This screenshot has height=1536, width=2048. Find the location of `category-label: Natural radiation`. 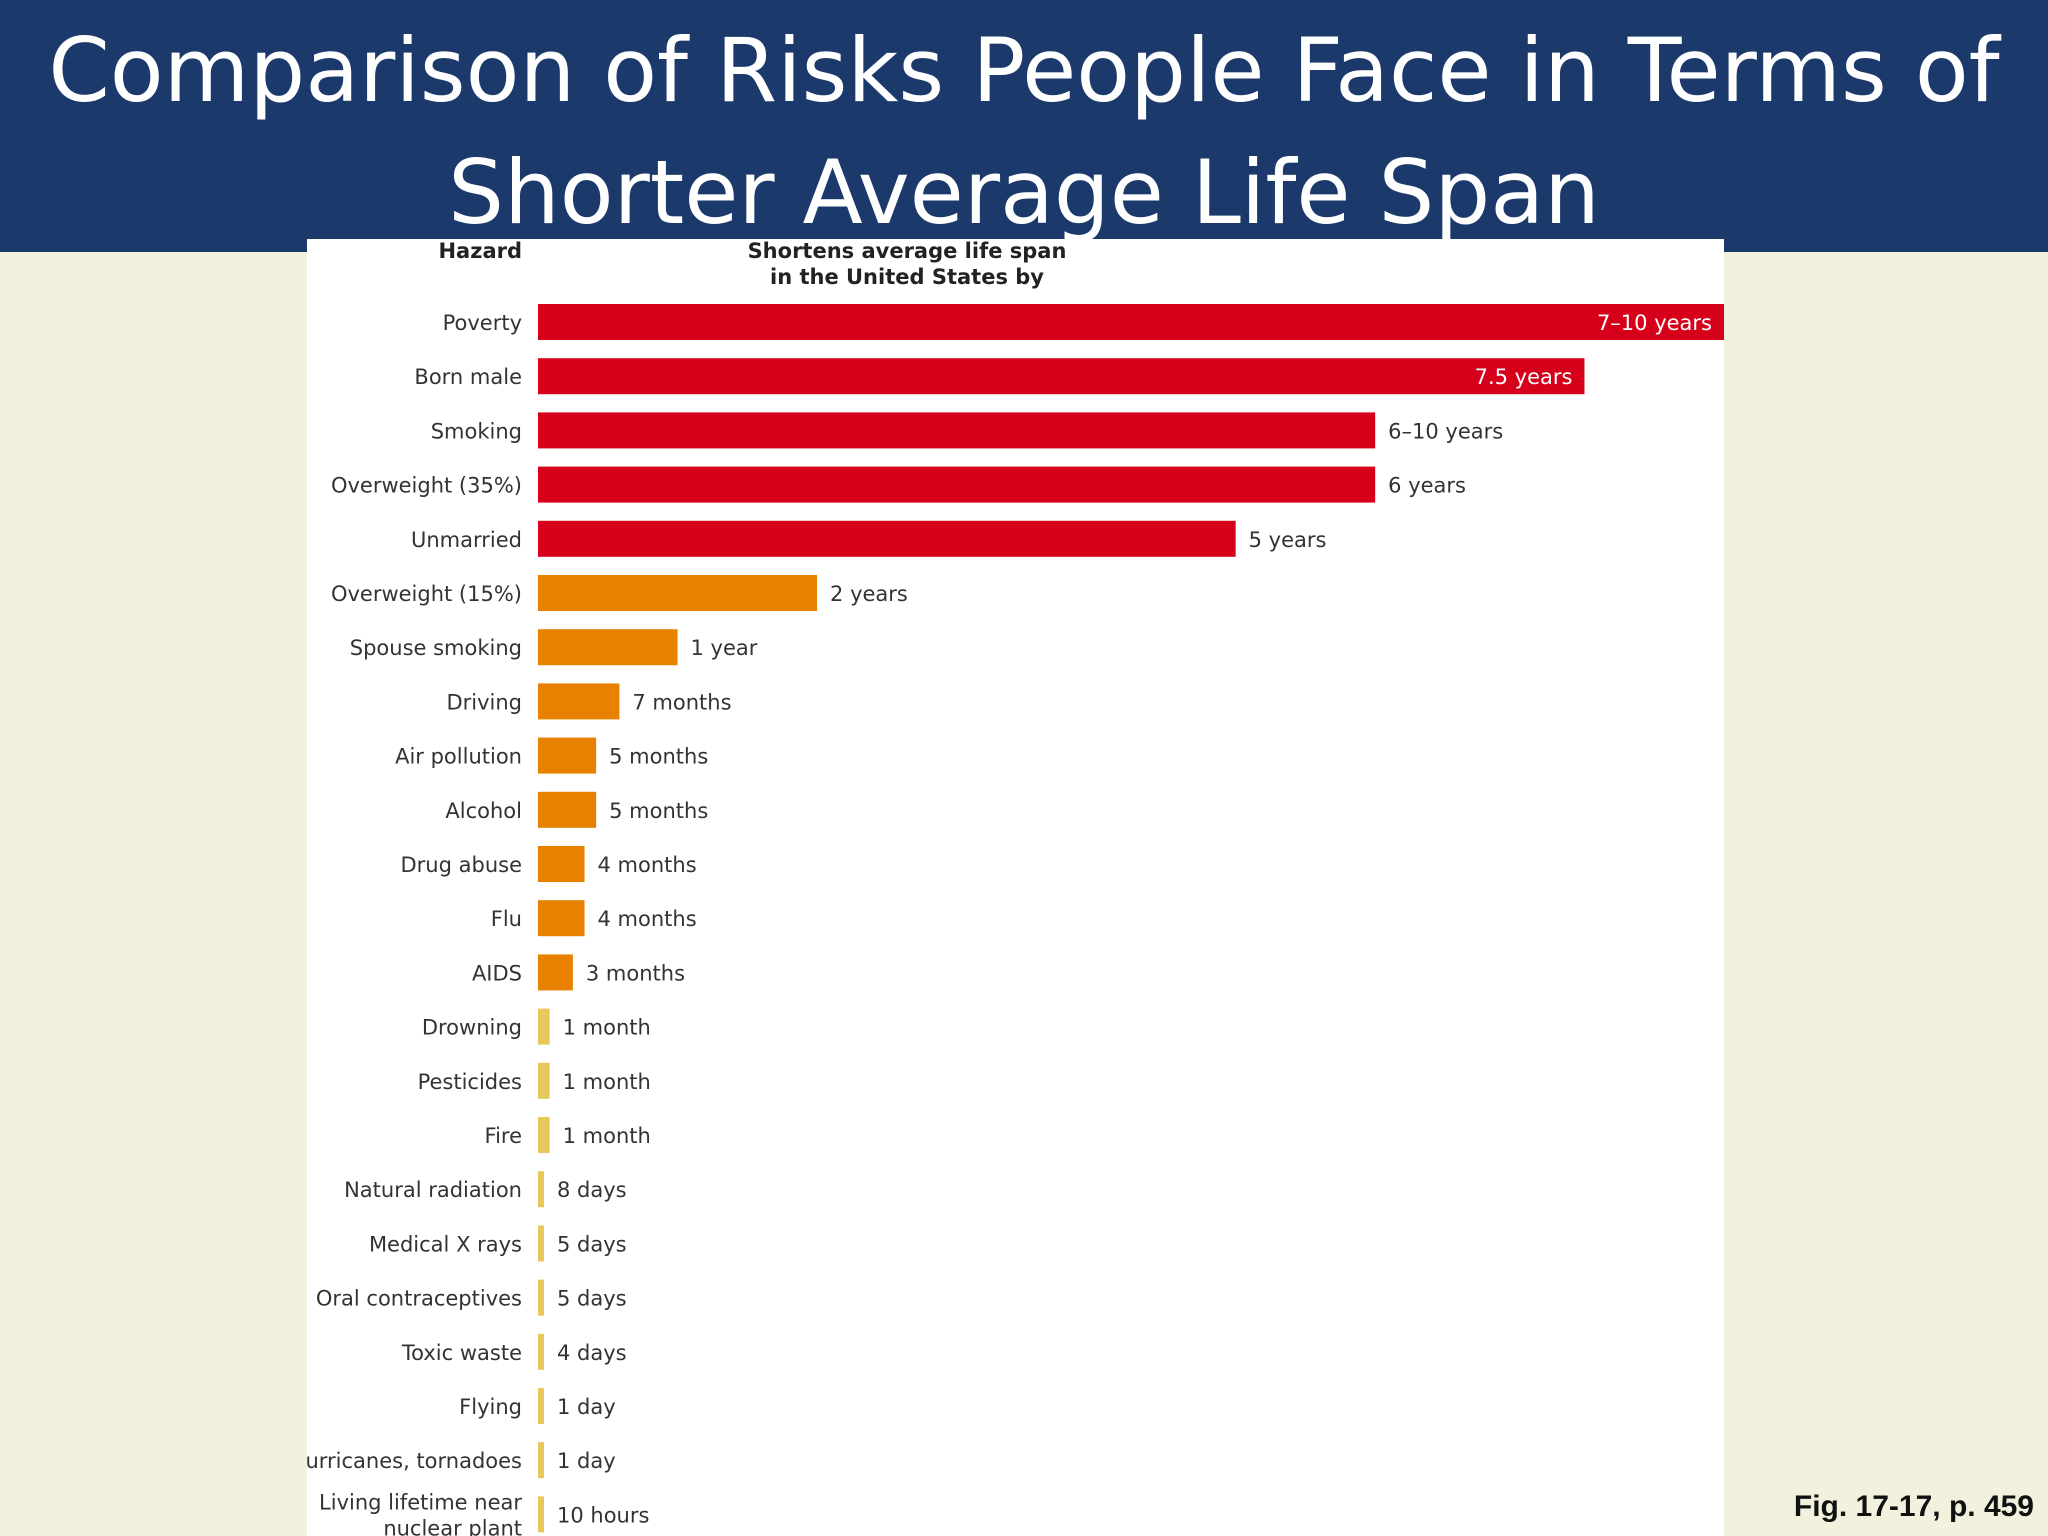

category-label: Natural radiation is located at coordinates (433, 1190).